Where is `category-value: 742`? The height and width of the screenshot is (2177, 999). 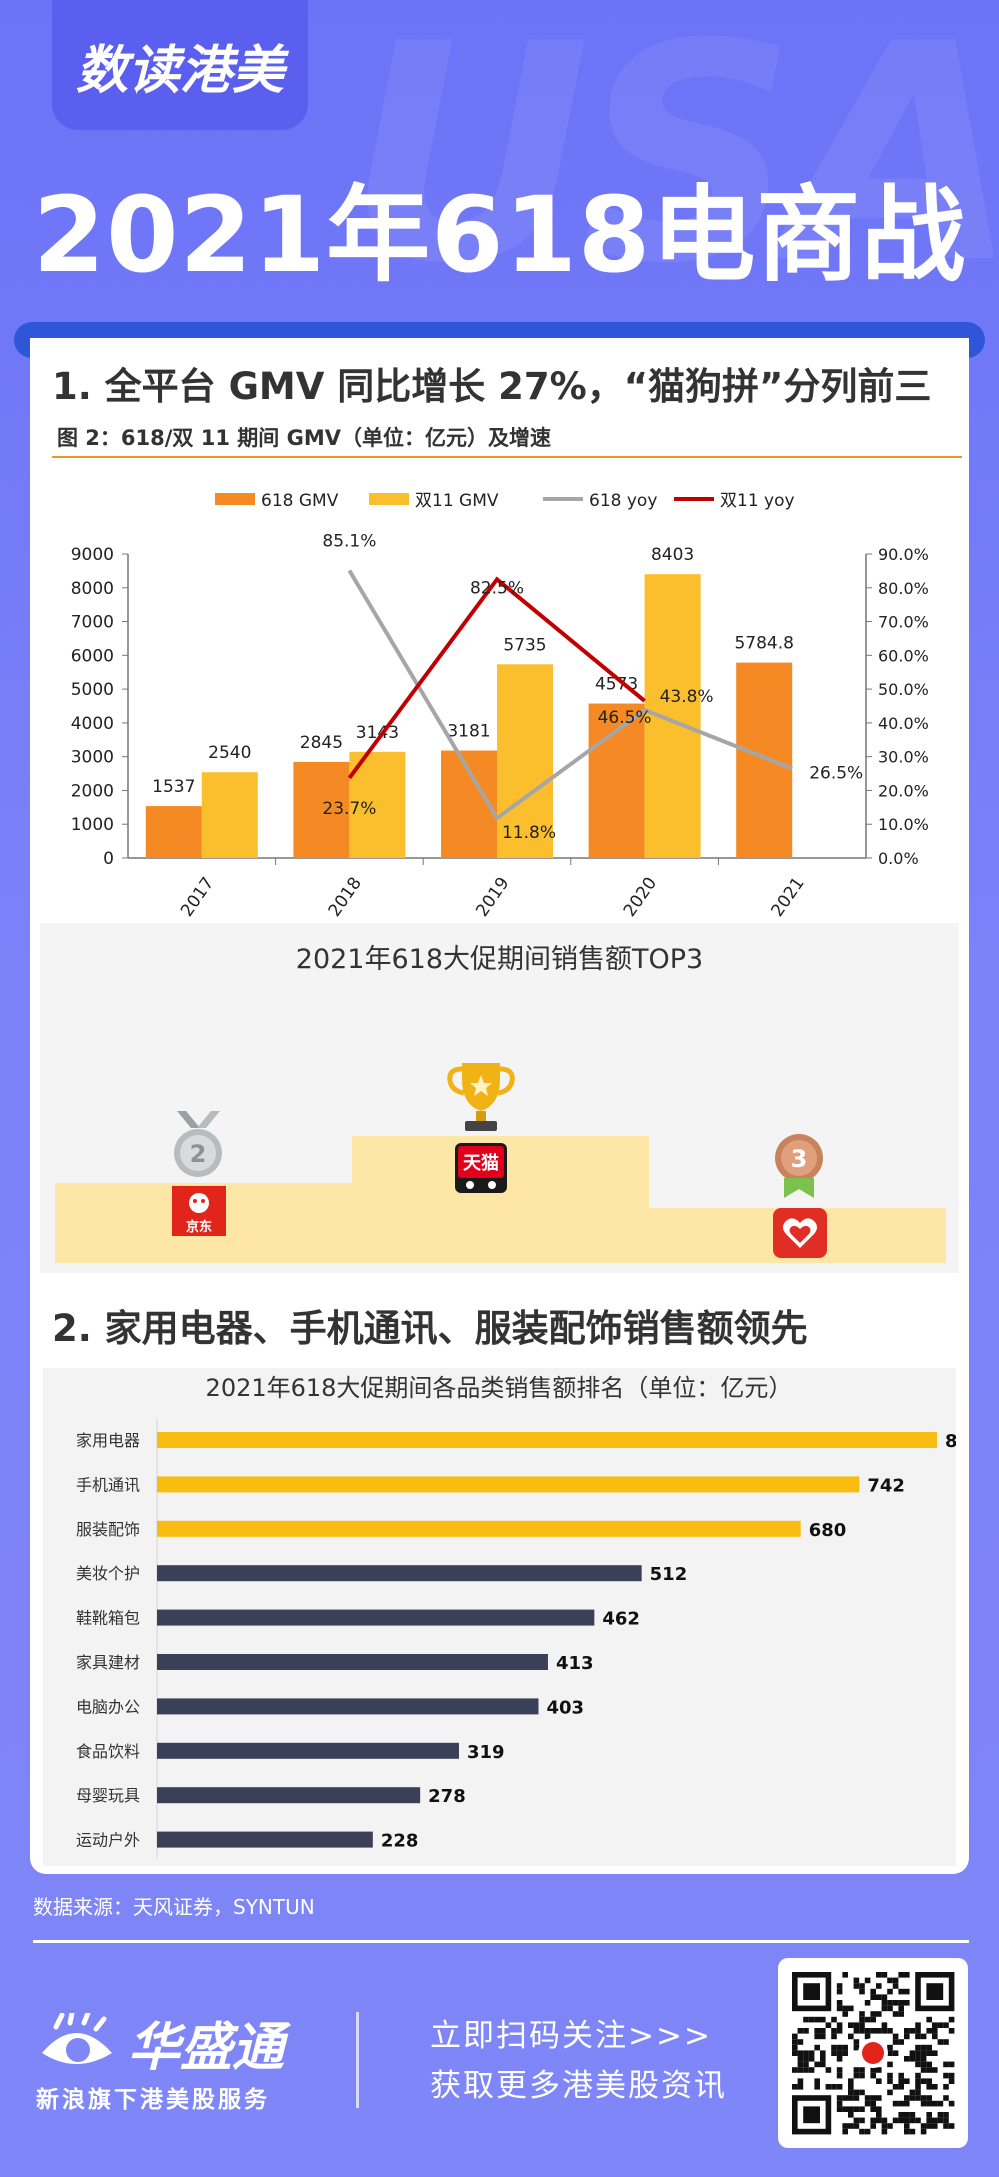 category-value: 742 is located at coordinates (886, 1485).